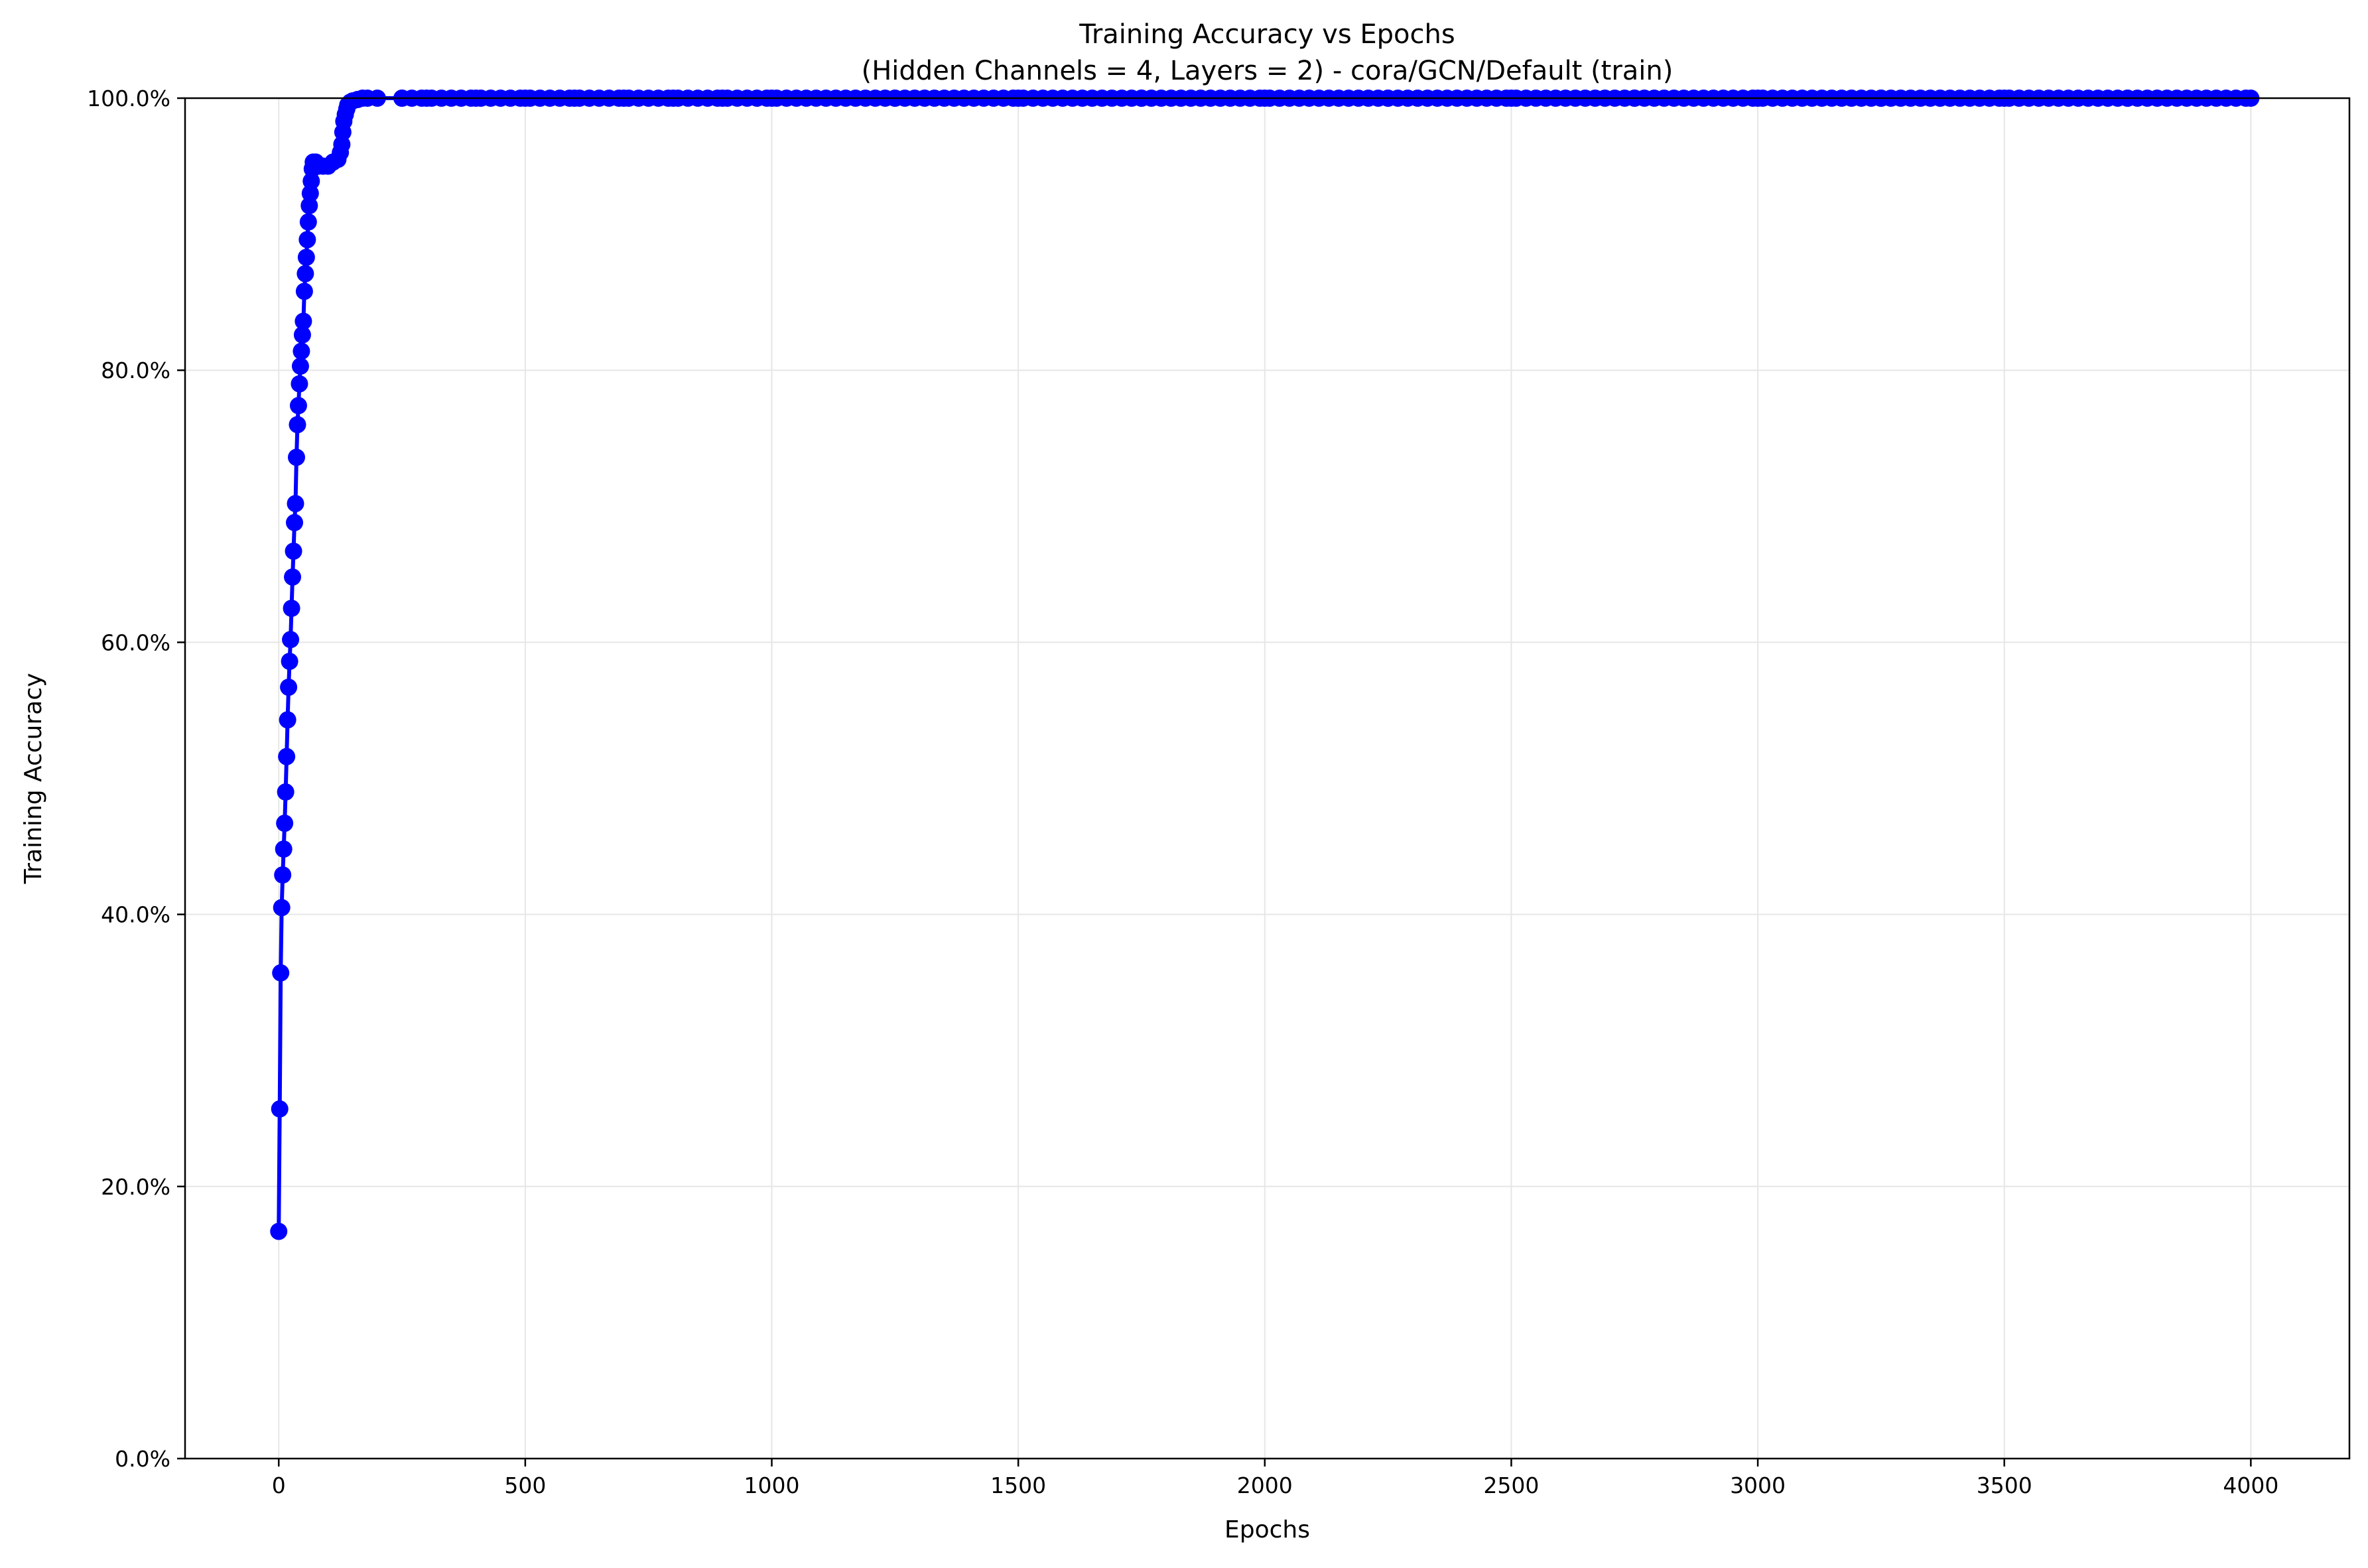  I want to click on x-tick-label: 2500, so click(1511, 1485).